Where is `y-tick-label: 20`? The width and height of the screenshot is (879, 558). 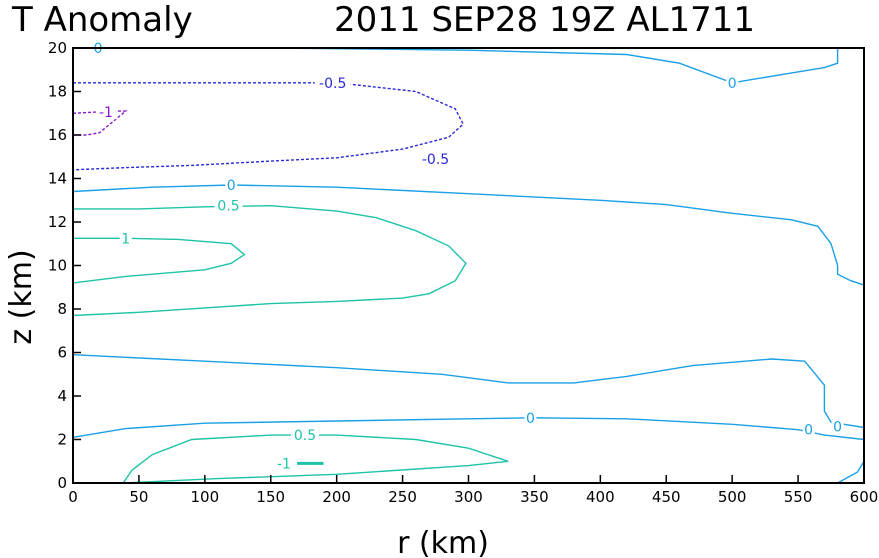
y-tick-label: 20 is located at coordinates (57, 48).